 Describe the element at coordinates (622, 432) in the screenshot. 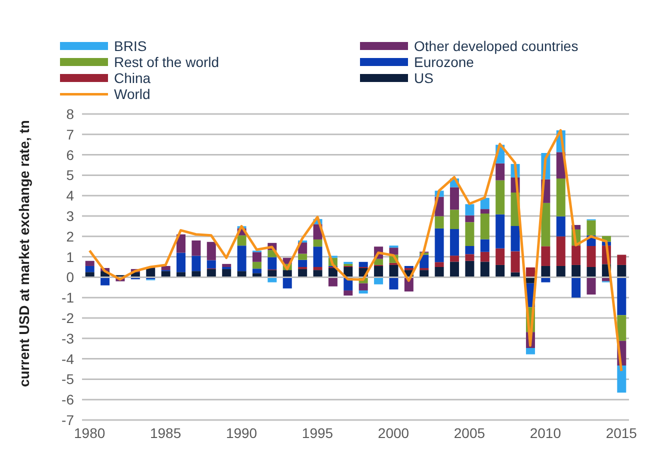

I see `x-tick-label: 2015` at that location.